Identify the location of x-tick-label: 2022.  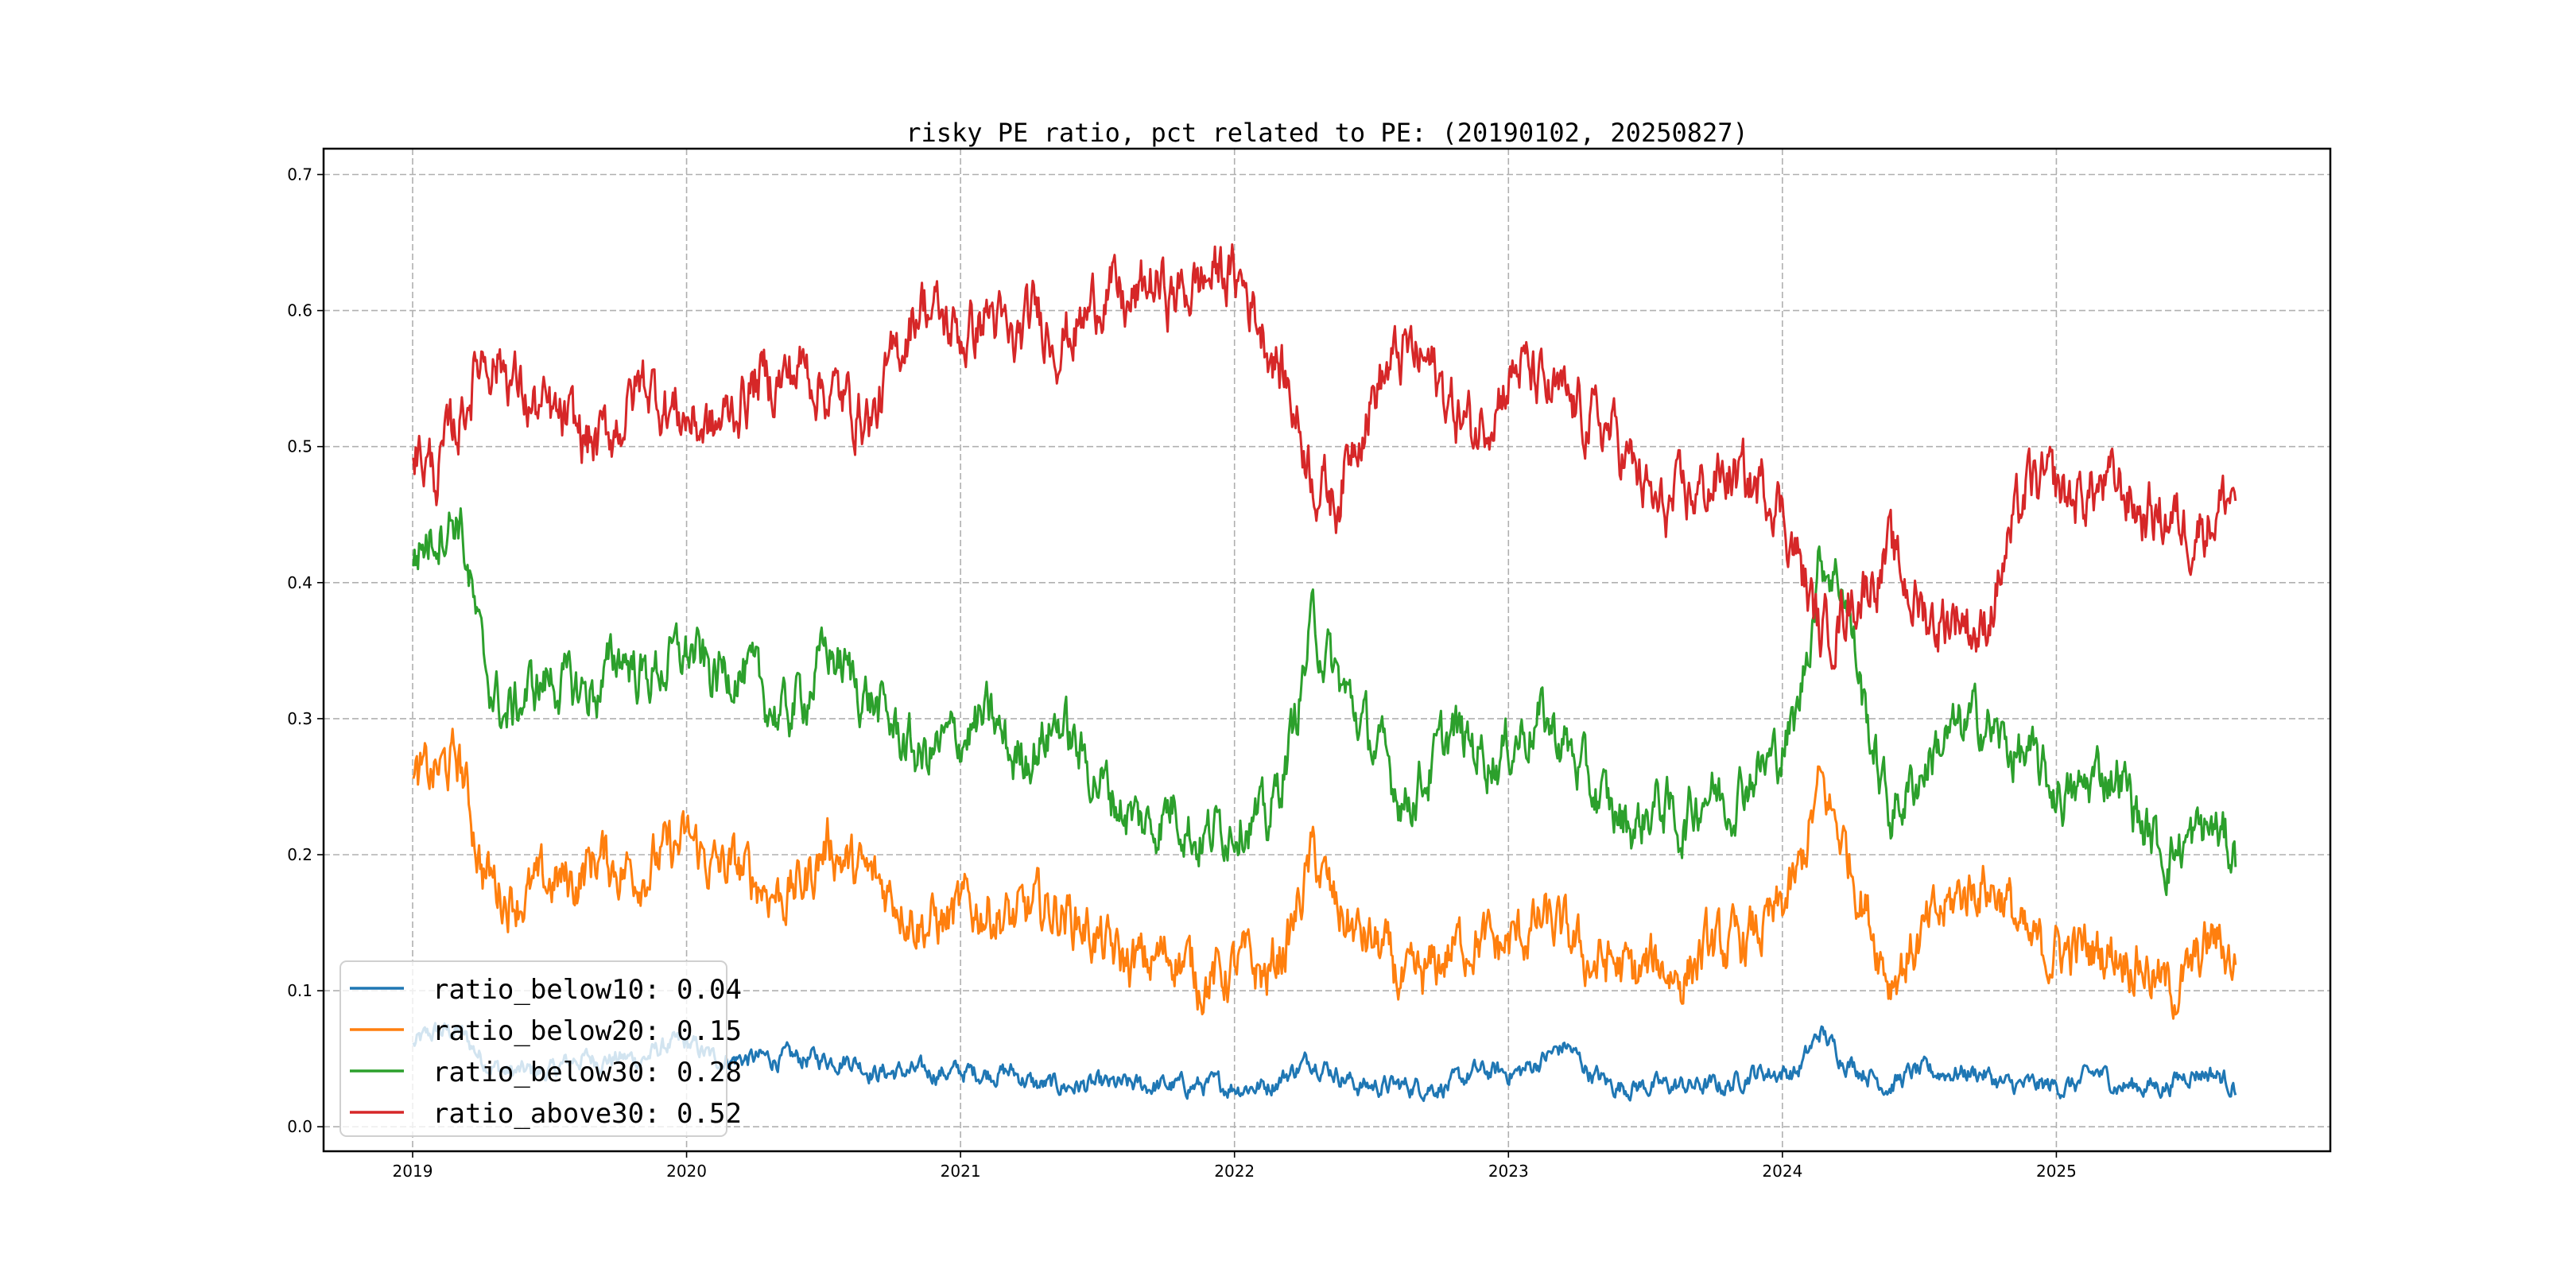
(1235, 1171).